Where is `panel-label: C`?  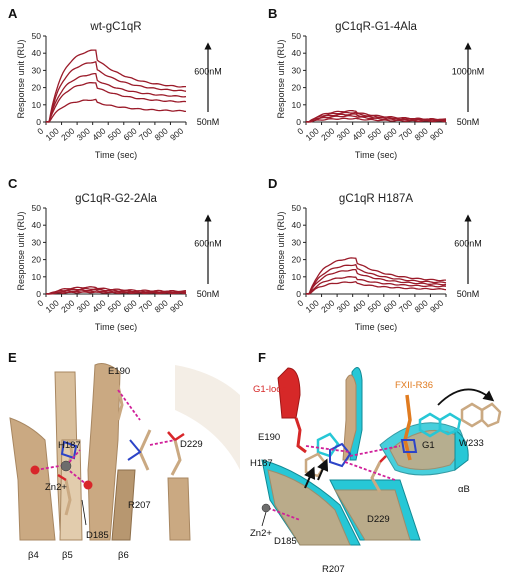
panel-label: C is located at coordinates (13, 183).